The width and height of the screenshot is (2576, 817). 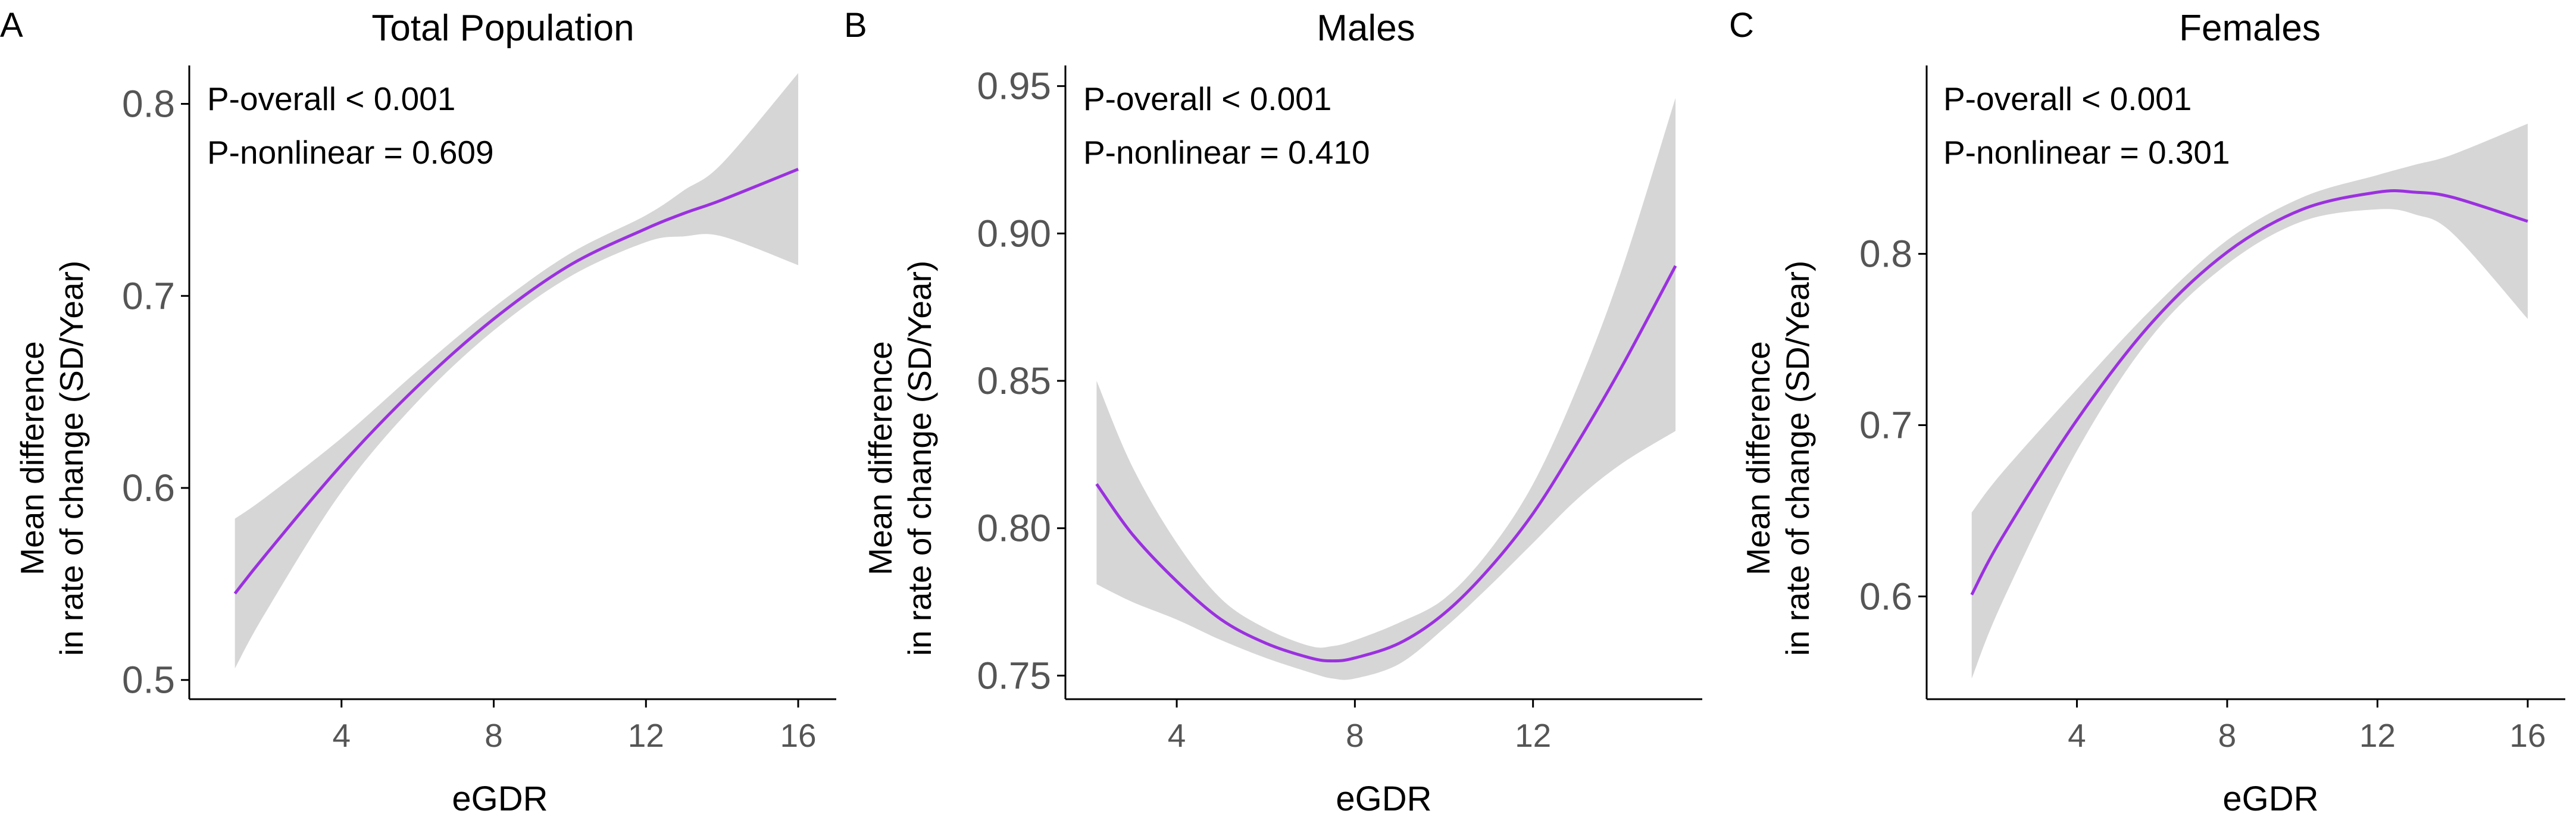 What do you see at coordinates (1014, 380) in the screenshot?
I see `y-tick-label: 0.85` at bounding box center [1014, 380].